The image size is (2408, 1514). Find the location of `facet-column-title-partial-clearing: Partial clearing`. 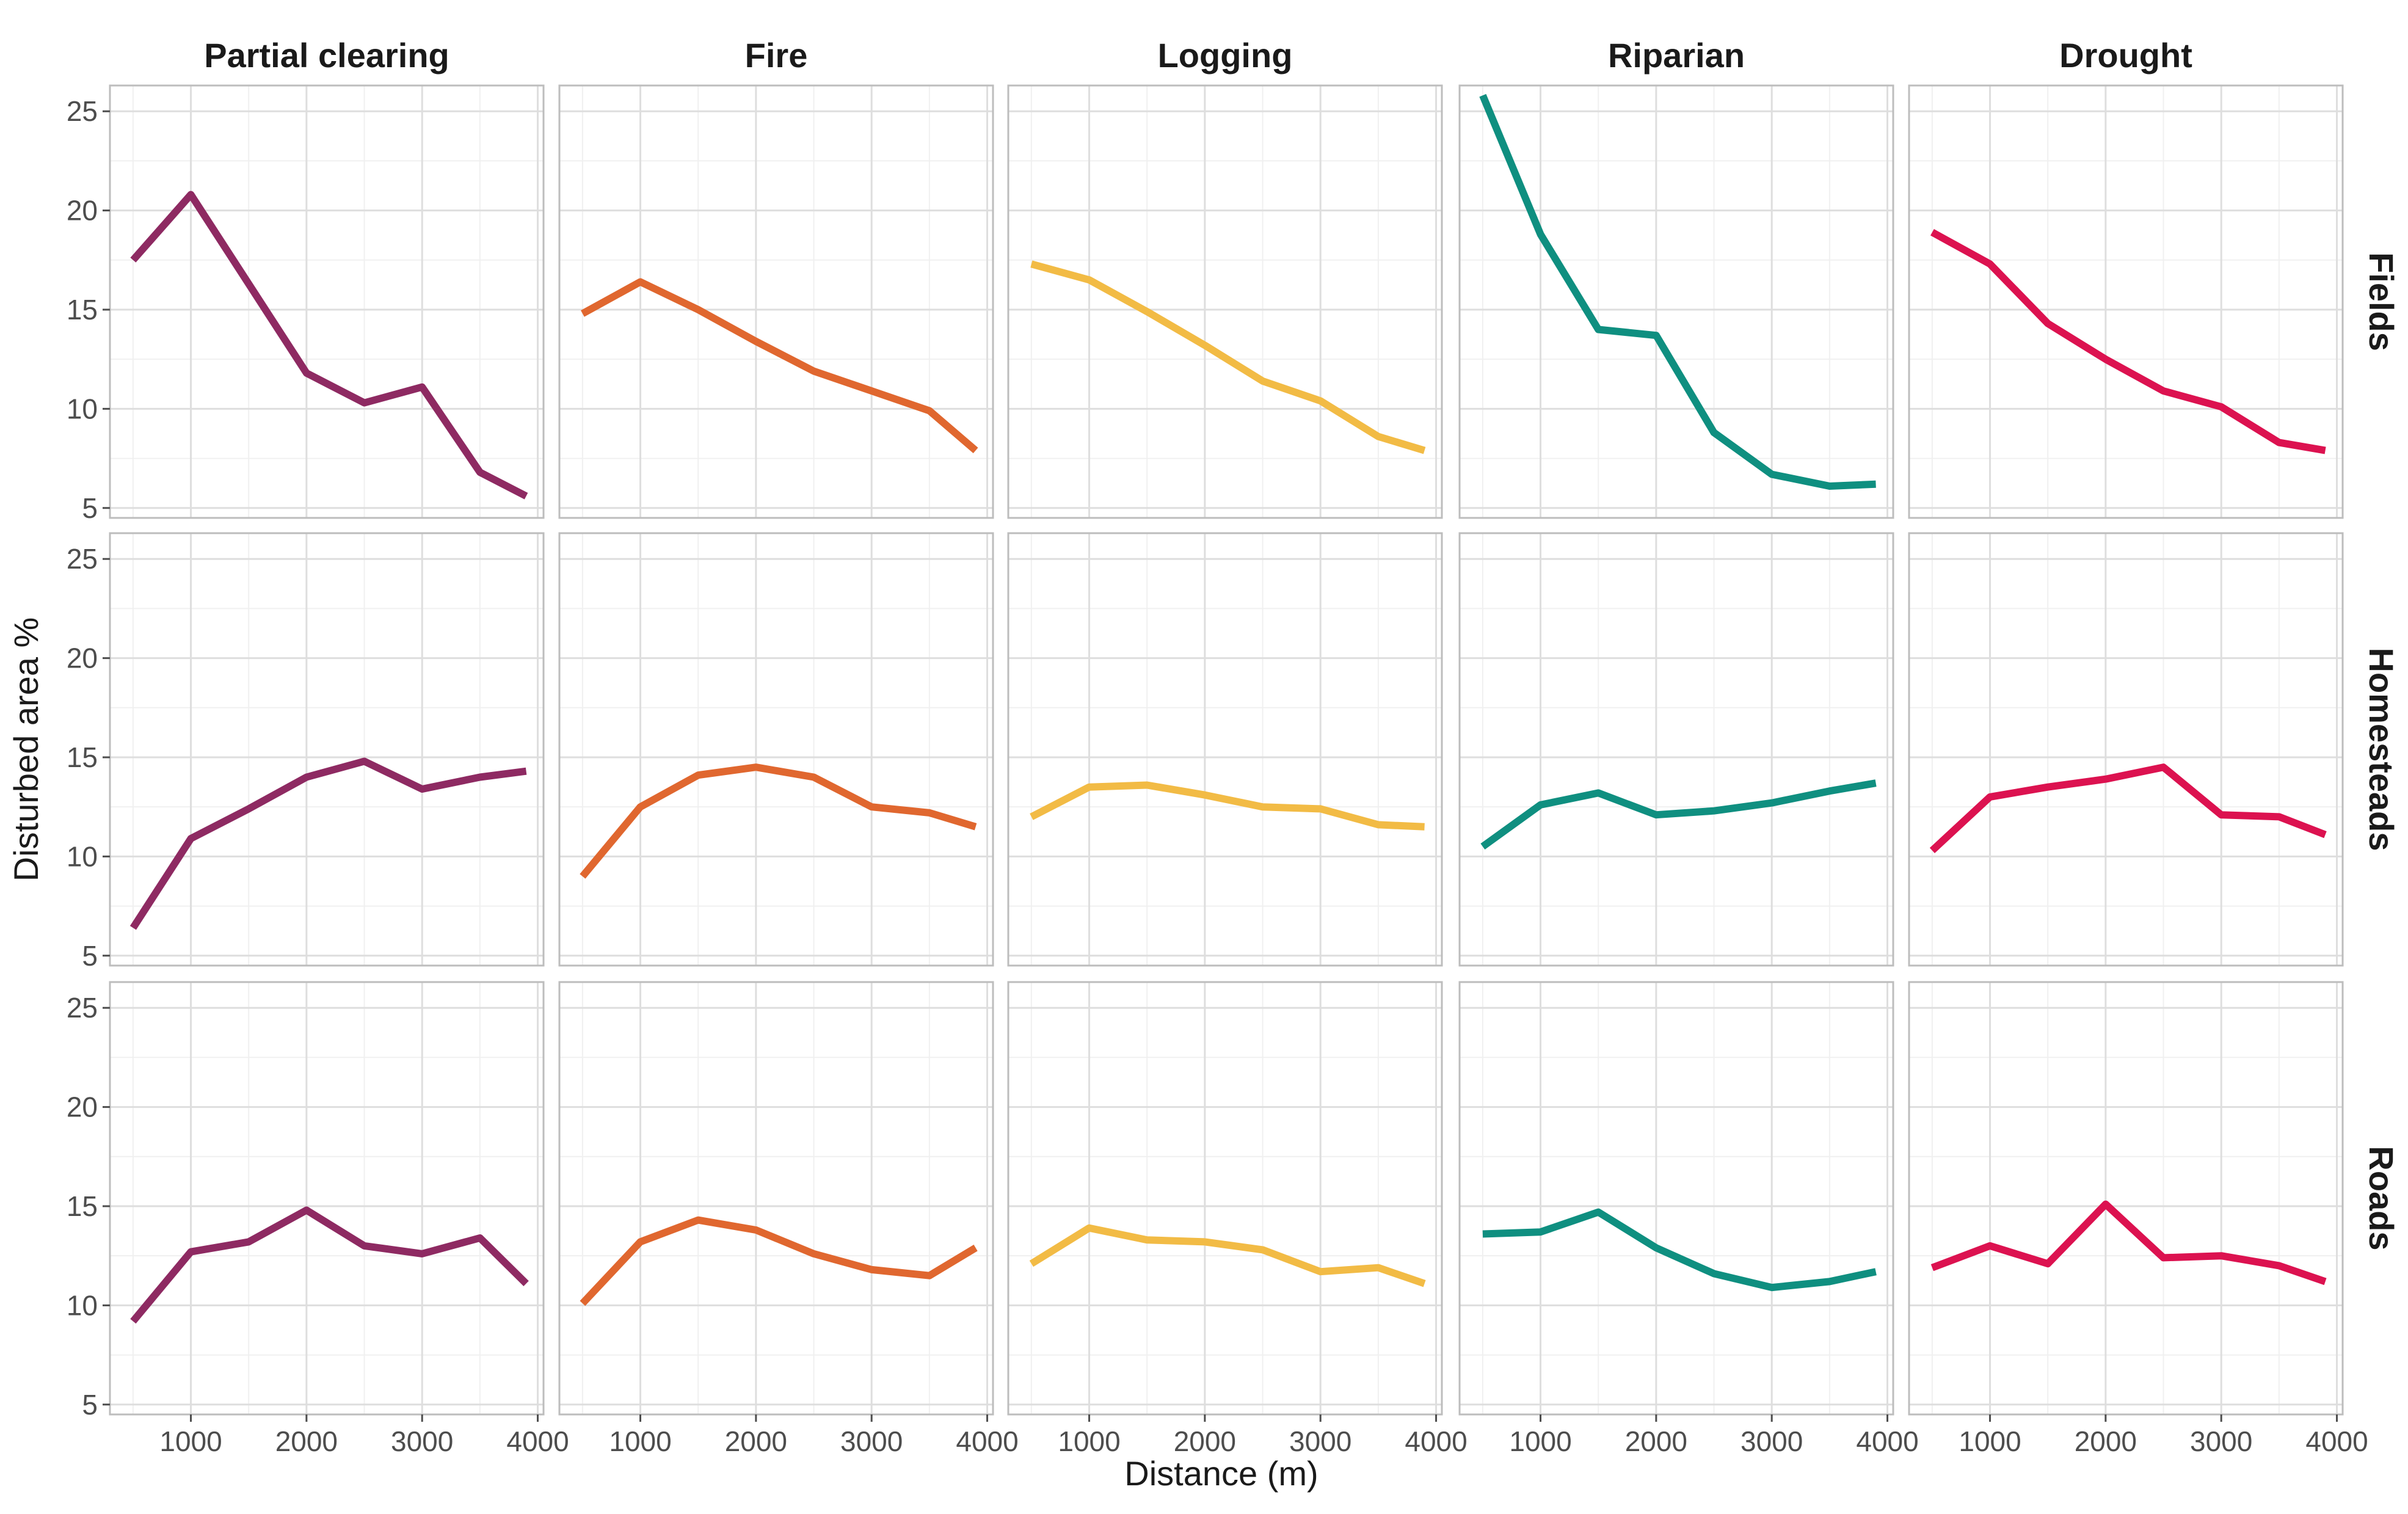

facet-column-title-partial-clearing: Partial clearing is located at coordinates (326, 55).